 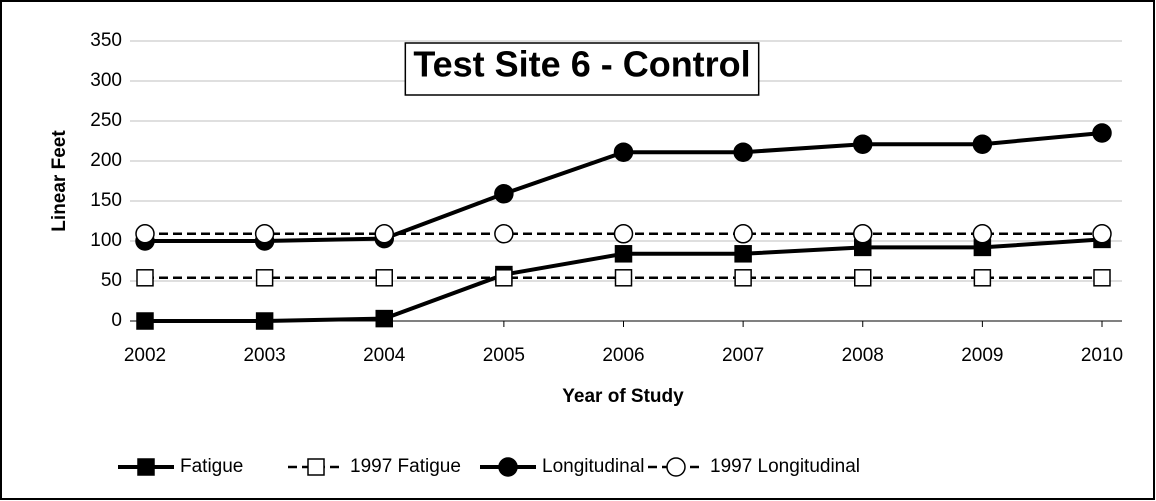 What do you see at coordinates (106, 160) in the screenshot?
I see `y-tick-label: 200` at bounding box center [106, 160].